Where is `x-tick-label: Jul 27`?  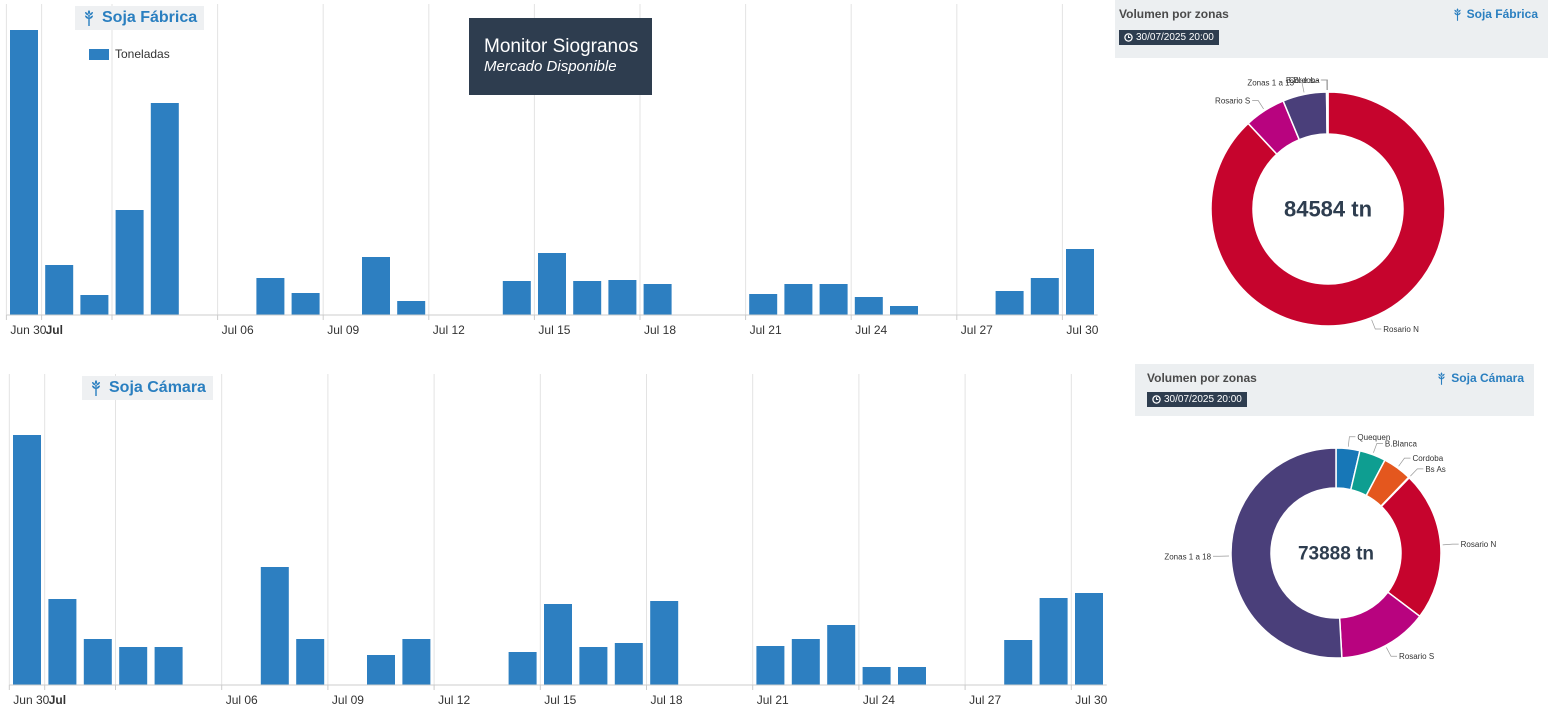 x-tick-label: Jul 27 is located at coordinates (985, 700).